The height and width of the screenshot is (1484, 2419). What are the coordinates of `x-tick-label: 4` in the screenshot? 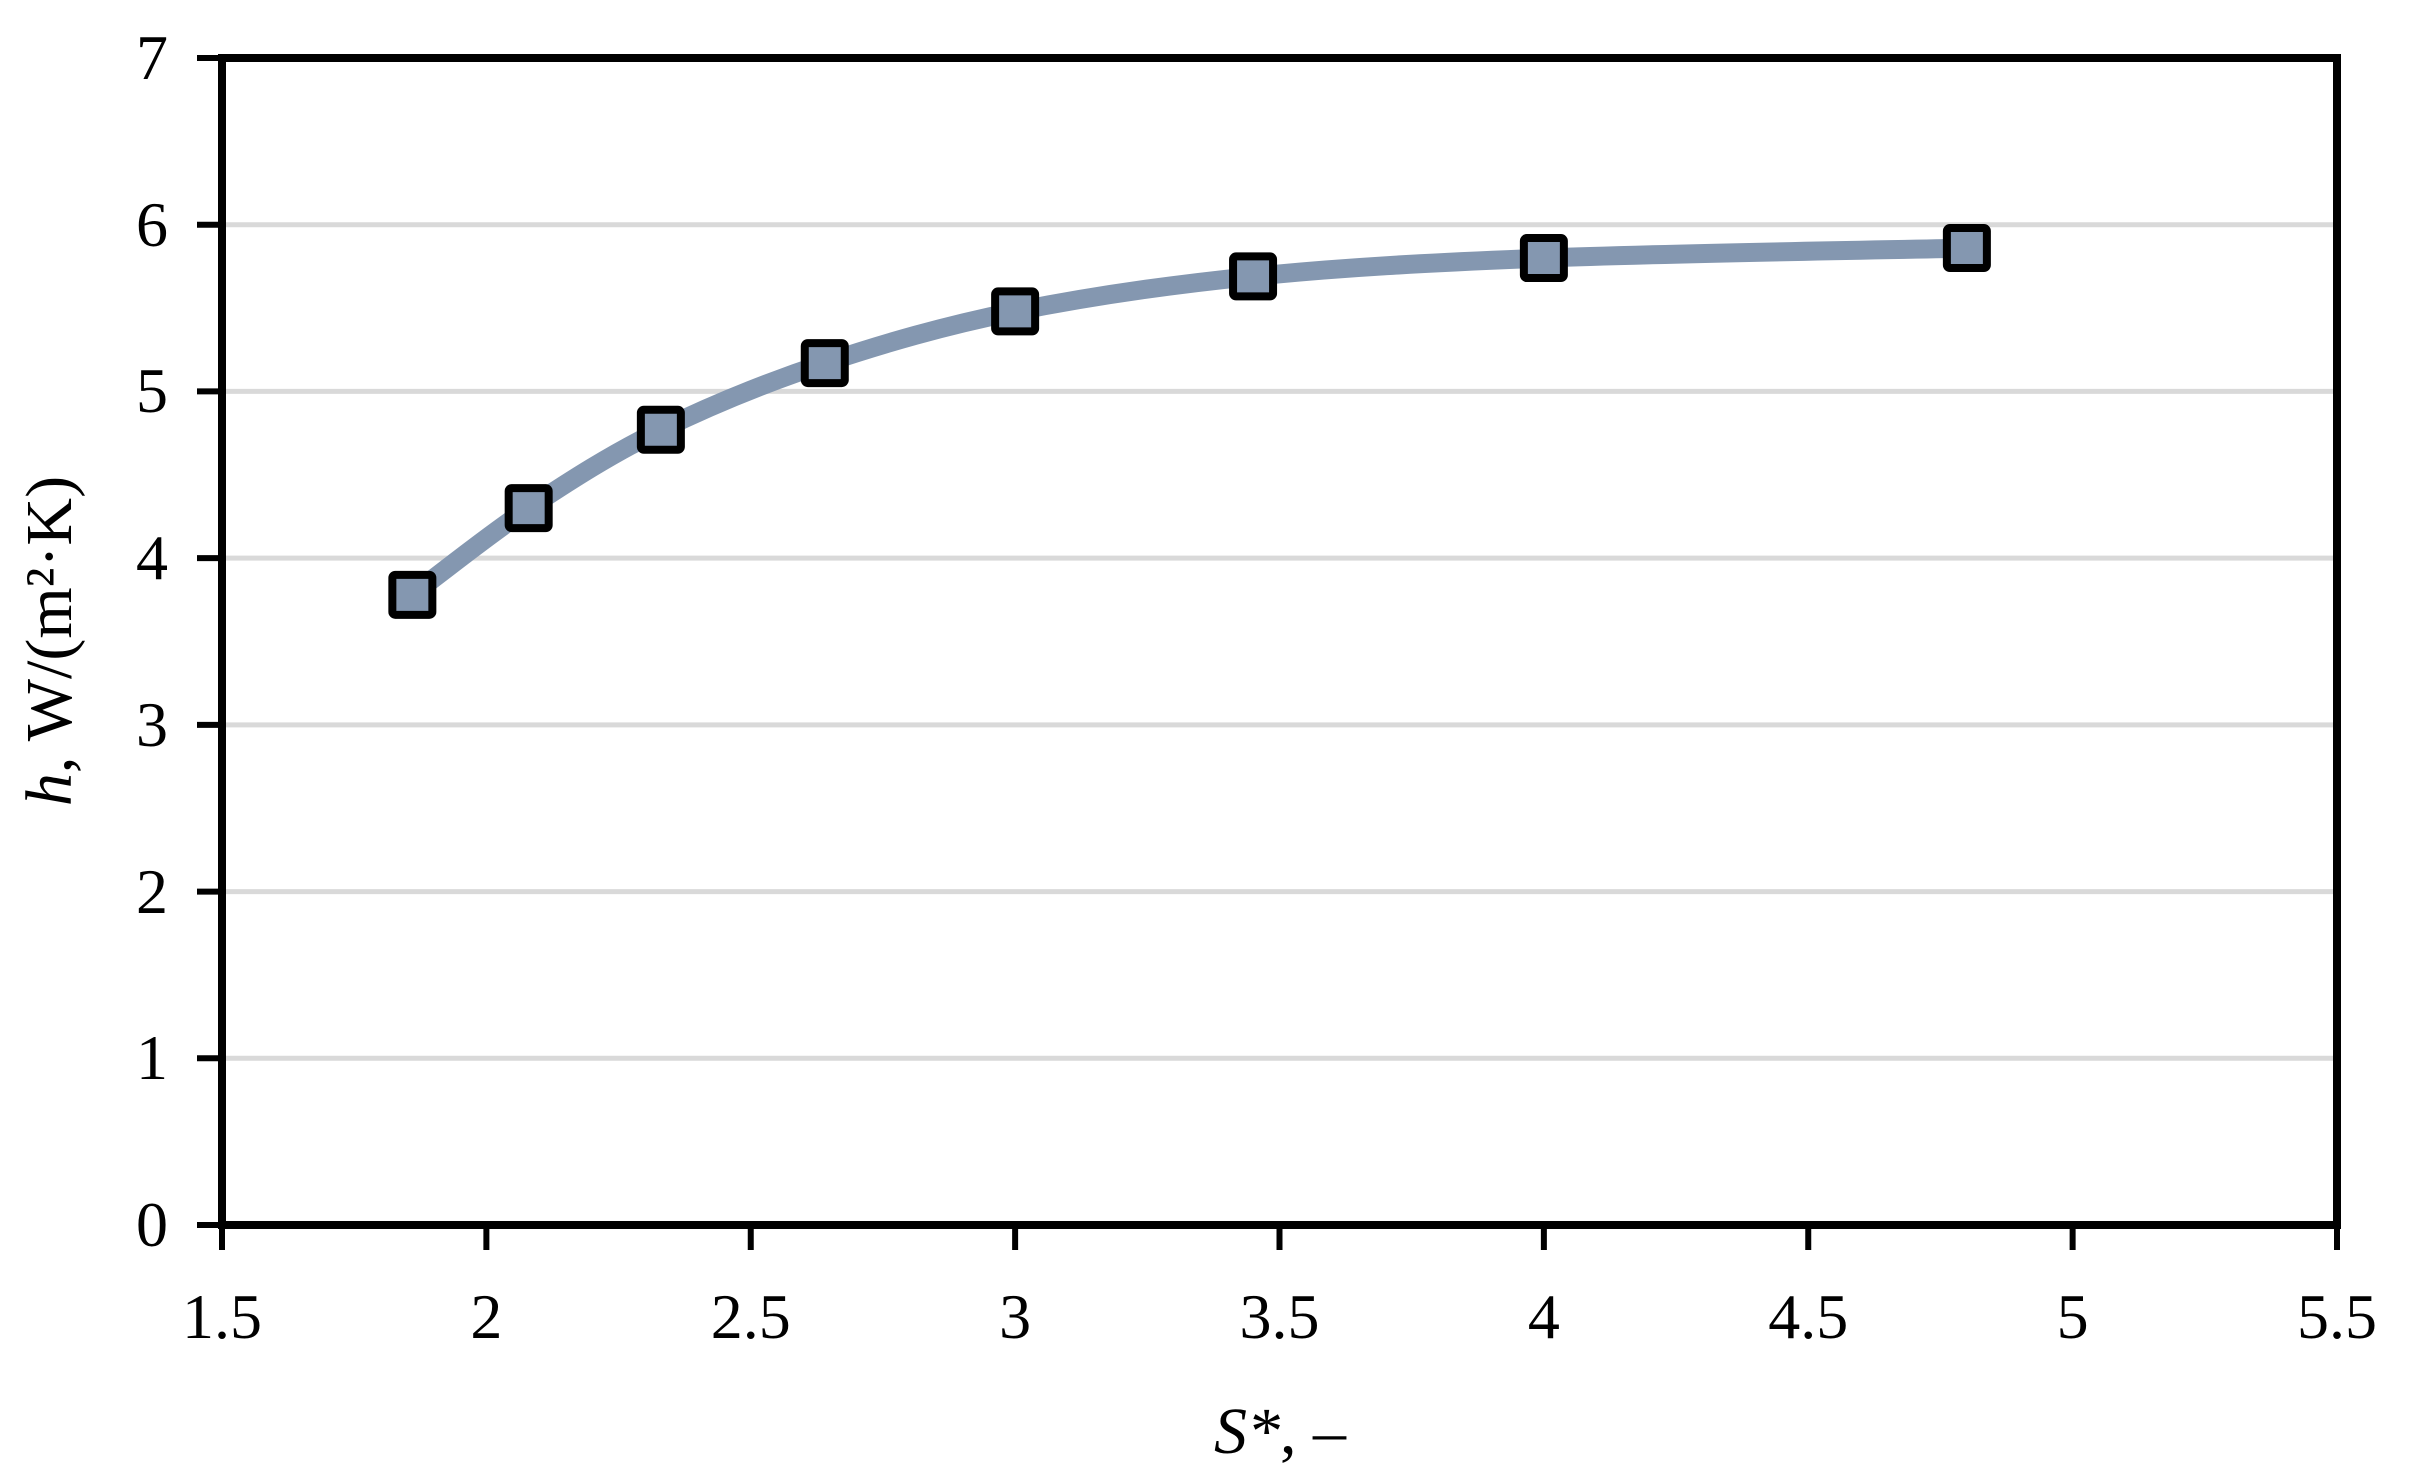 It's located at (1543, 1316).